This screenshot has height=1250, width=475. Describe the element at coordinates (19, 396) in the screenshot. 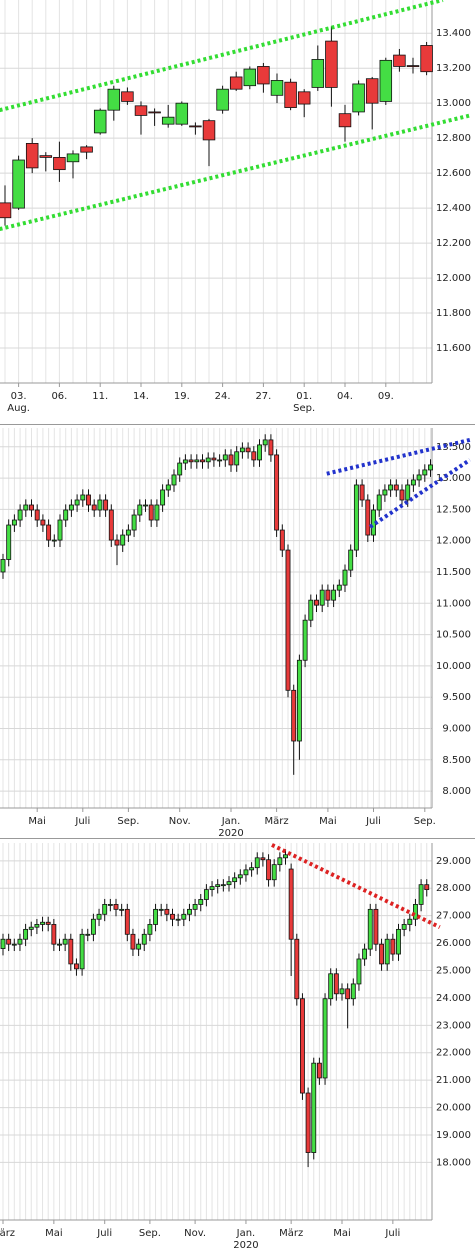

I see `x-tick-label: 03.` at that location.